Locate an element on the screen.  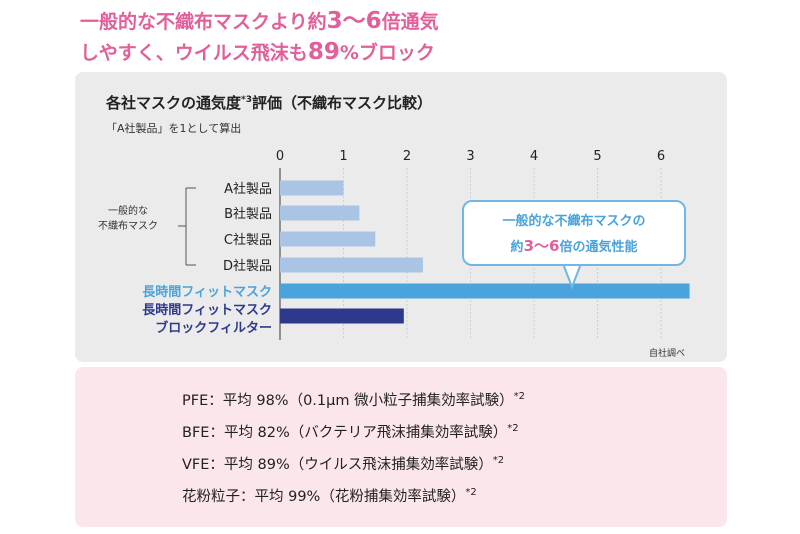
info-pollen-note: *2 is located at coordinates (471, 493).